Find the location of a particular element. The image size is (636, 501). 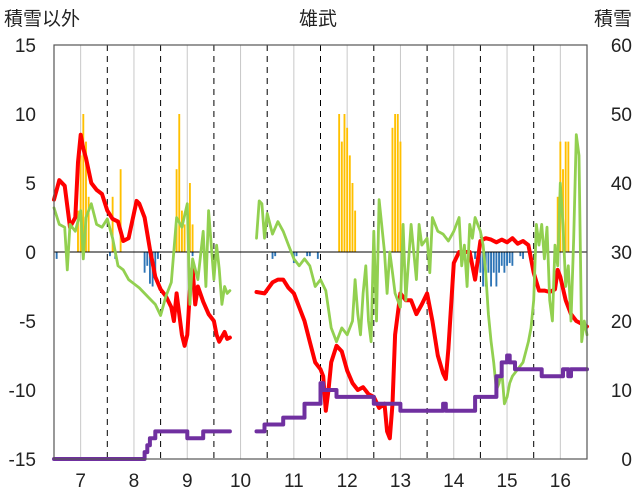

left-axis-ticks: 15 10 5 0 -5 -10 -15 is located at coordinates (22, 253).